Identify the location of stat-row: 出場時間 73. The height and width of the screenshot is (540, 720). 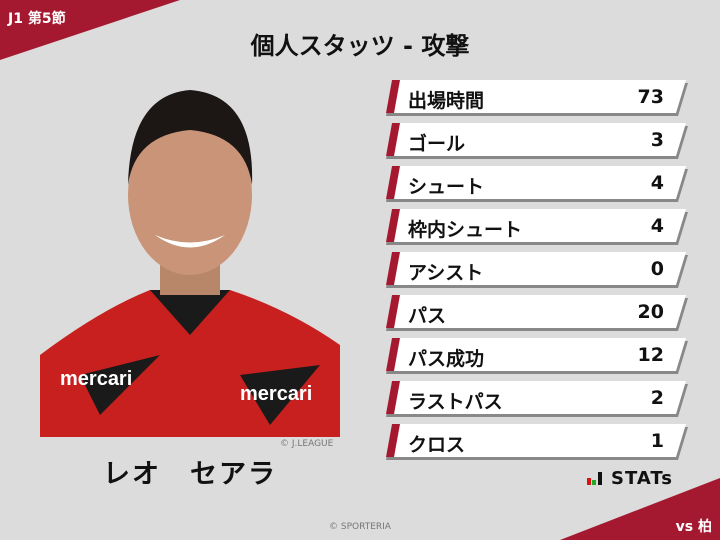
(537, 98).